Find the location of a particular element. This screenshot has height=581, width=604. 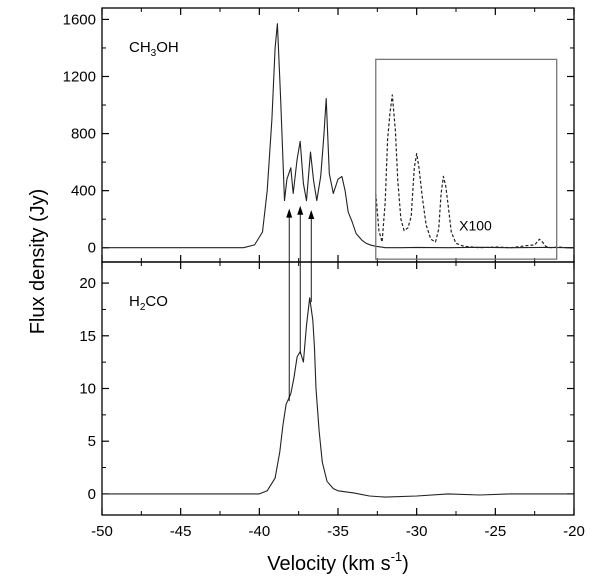

x-tick-label: -45 is located at coordinates (181, 531).